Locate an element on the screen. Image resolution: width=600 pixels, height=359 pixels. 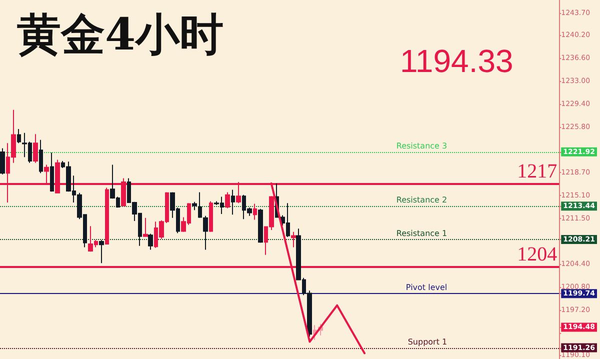
ref-line-label: Resistance 2 is located at coordinates (422, 200).